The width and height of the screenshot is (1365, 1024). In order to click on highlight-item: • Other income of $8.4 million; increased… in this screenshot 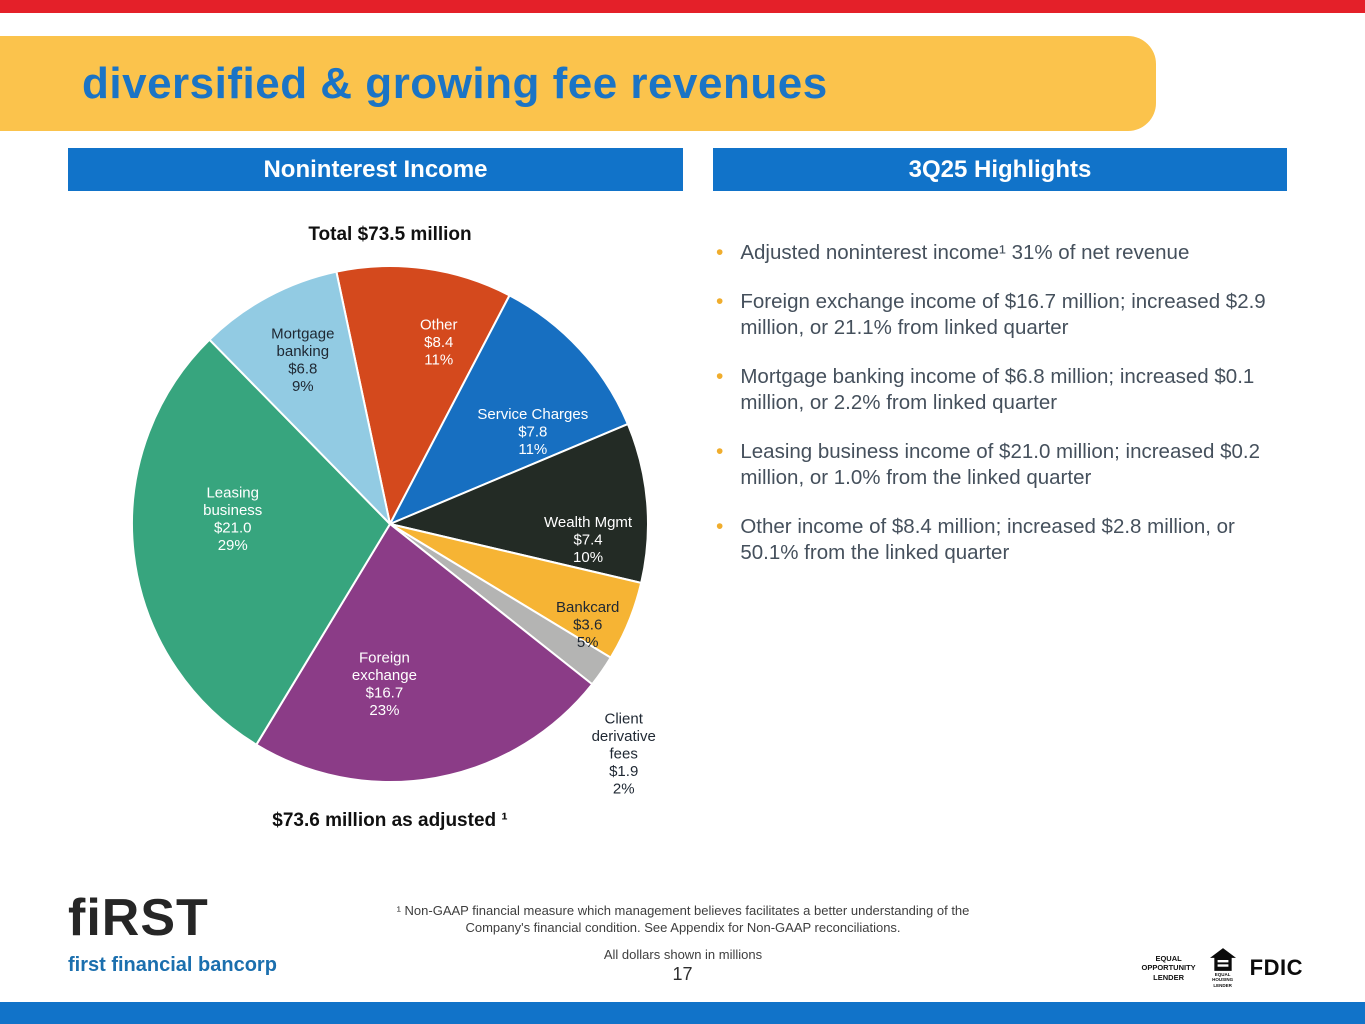, I will do `click(1002, 540)`.